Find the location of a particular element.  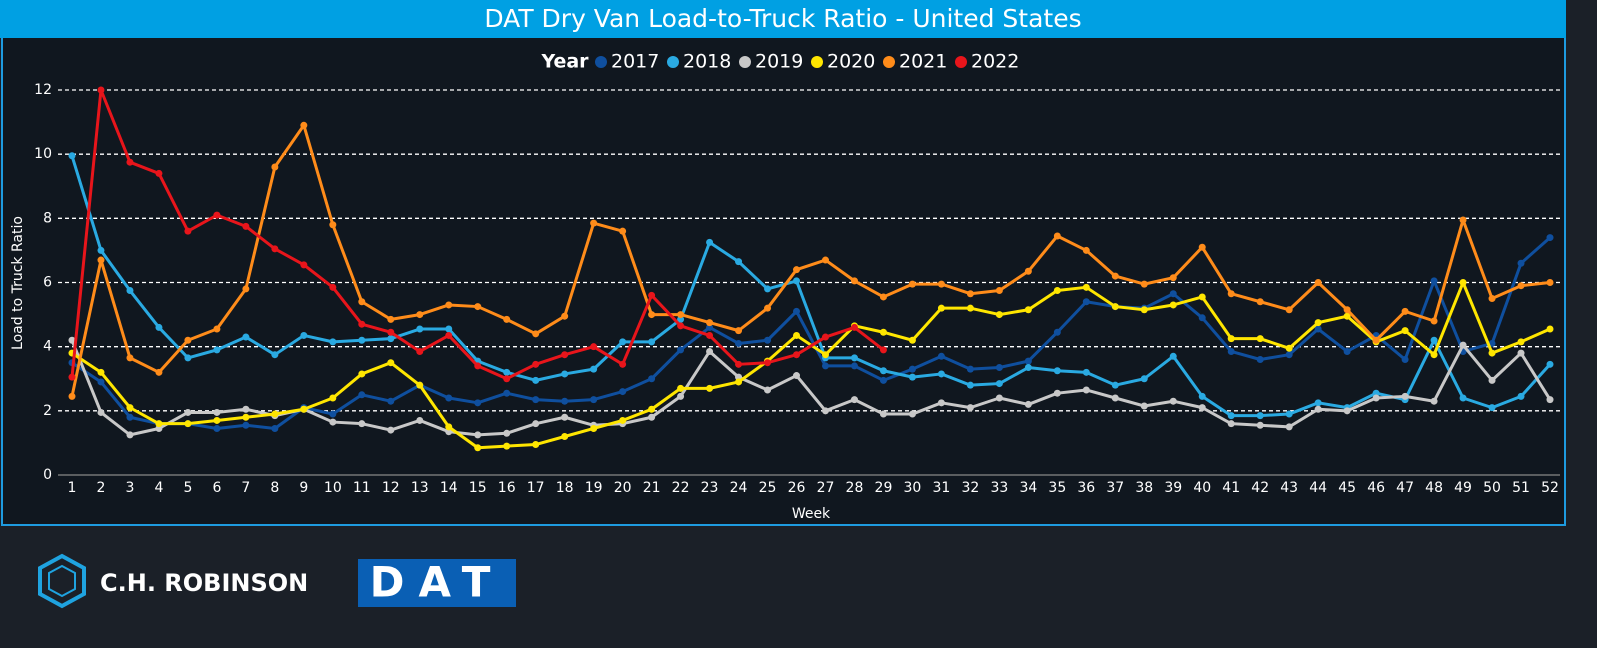

x-tick-label: 26 is located at coordinates (797, 488).